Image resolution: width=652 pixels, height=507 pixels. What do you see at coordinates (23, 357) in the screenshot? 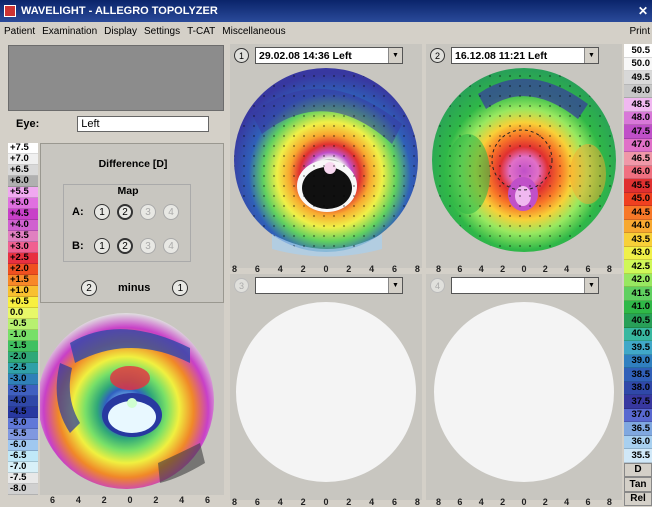
I see `diff-scale-step: -2.0` at bounding box center [23, 357].